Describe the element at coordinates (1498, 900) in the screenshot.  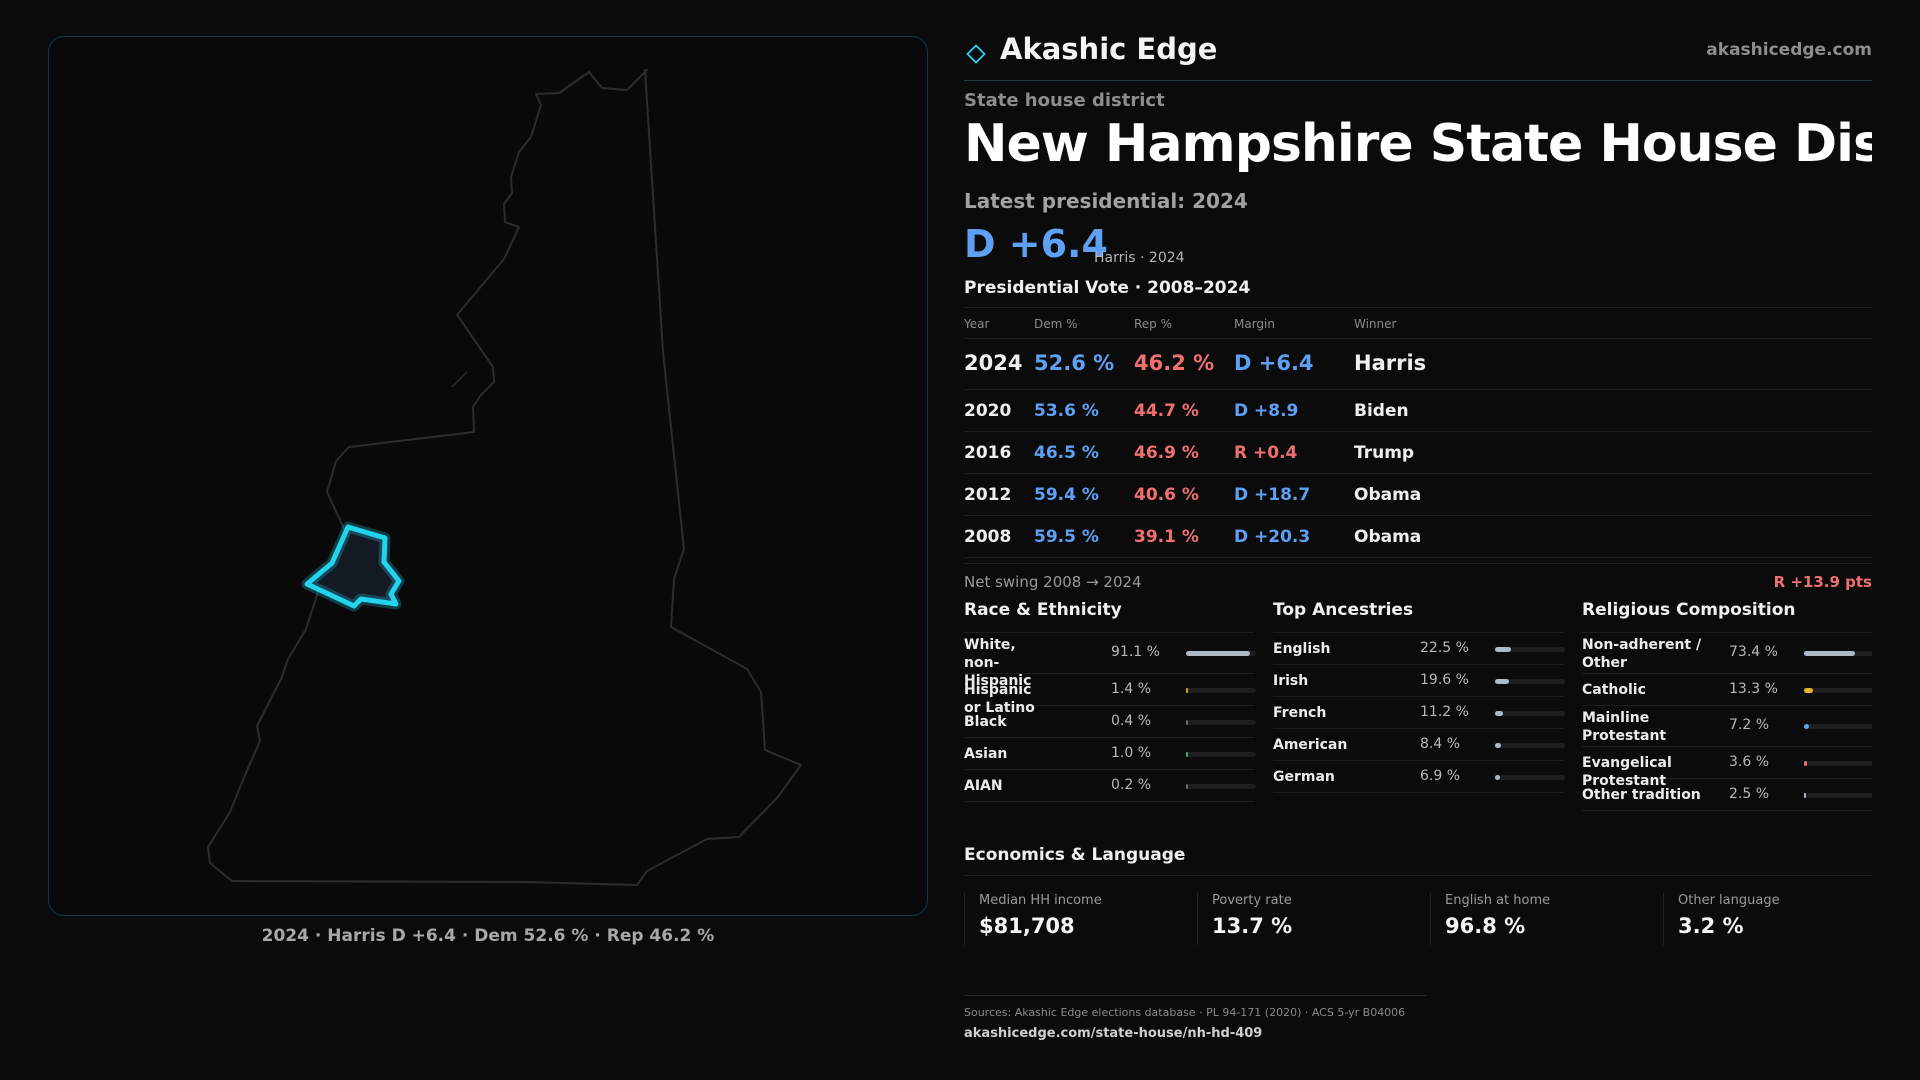
I see `stat-label: English at home` at that location.